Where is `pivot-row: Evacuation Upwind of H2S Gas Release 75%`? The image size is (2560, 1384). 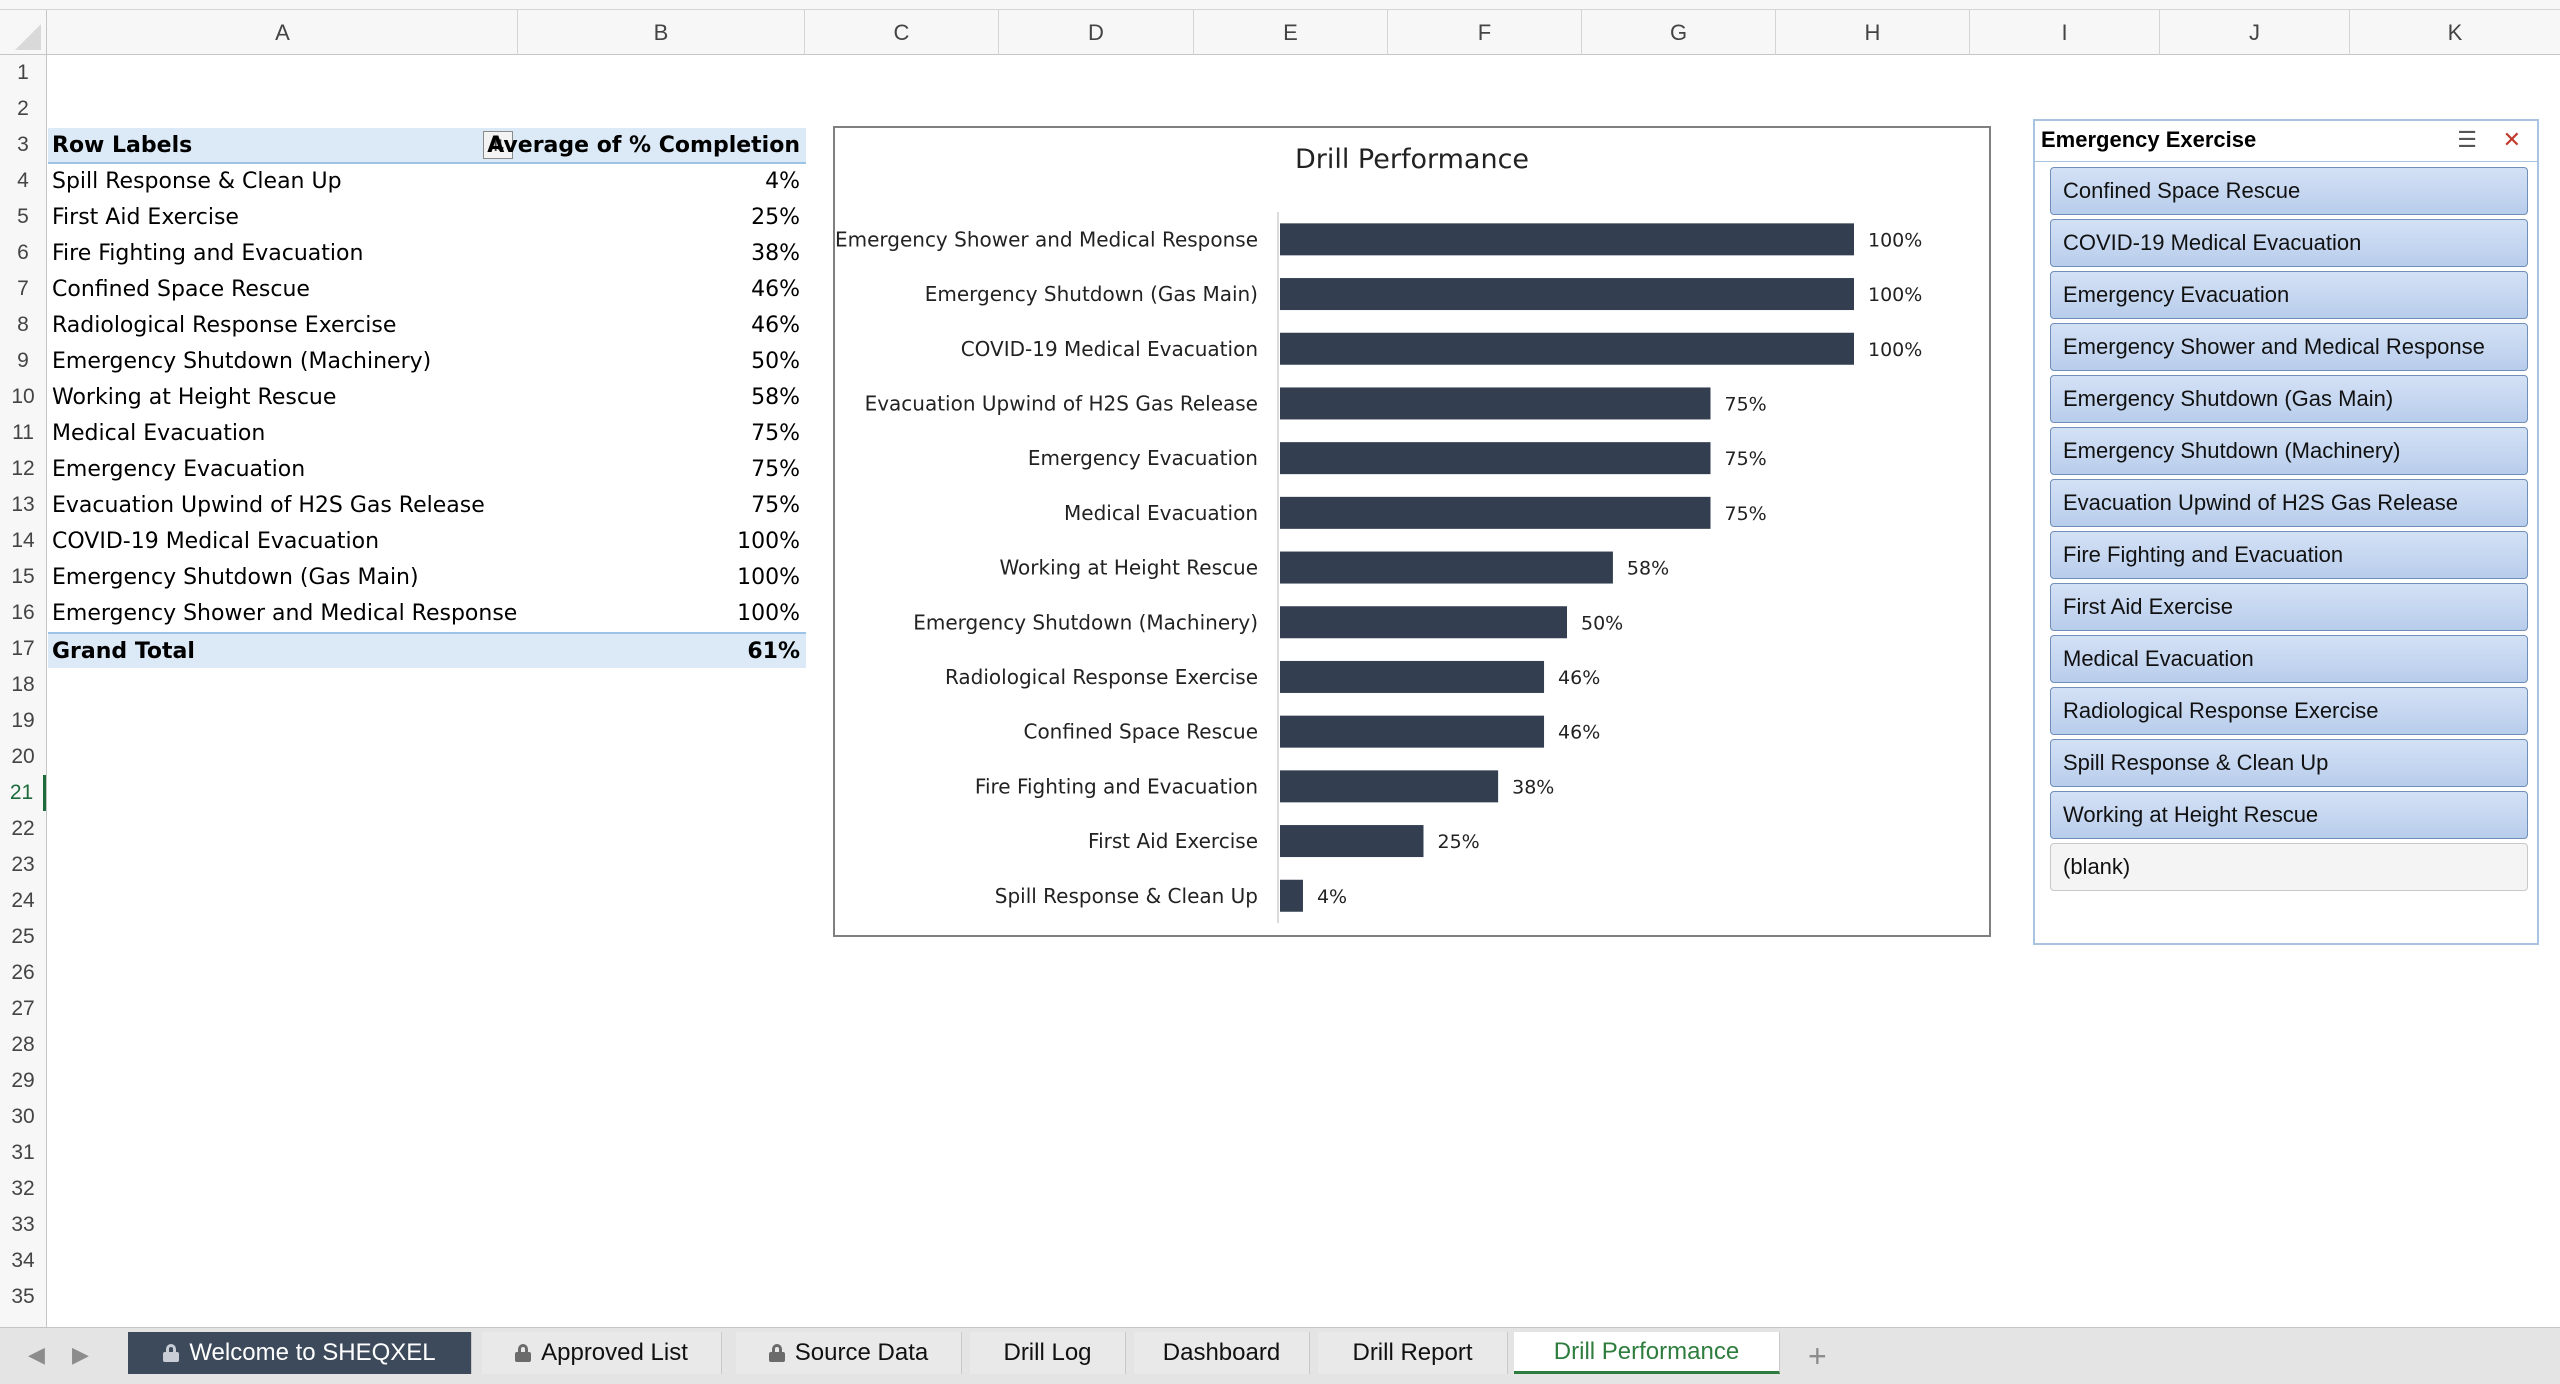
pivot-row: Evacuation Upwind of H2S Gas Release 75% is located at coordinates (427, 506).